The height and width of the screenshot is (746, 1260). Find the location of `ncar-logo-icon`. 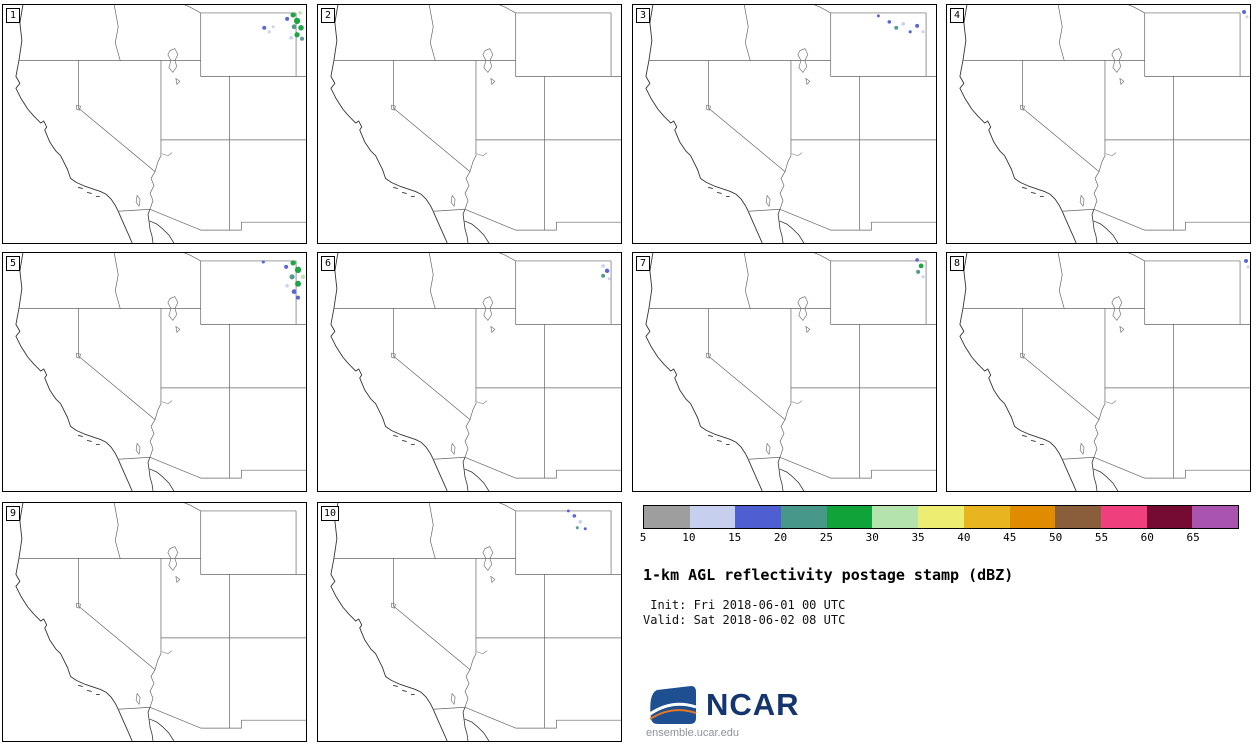

ncar-logo-icon is located at coordinates (673, 705).